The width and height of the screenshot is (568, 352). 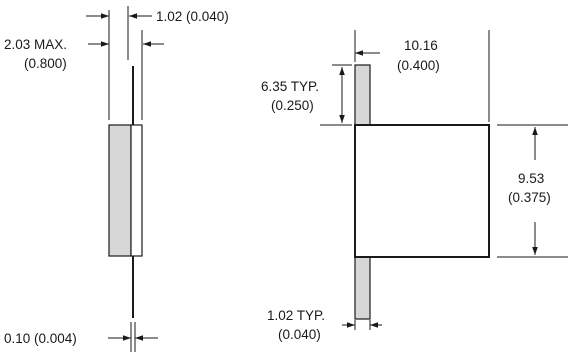 I want to click on side-dim-max-label: 2.03 MAX., so click(x=35, y=44).